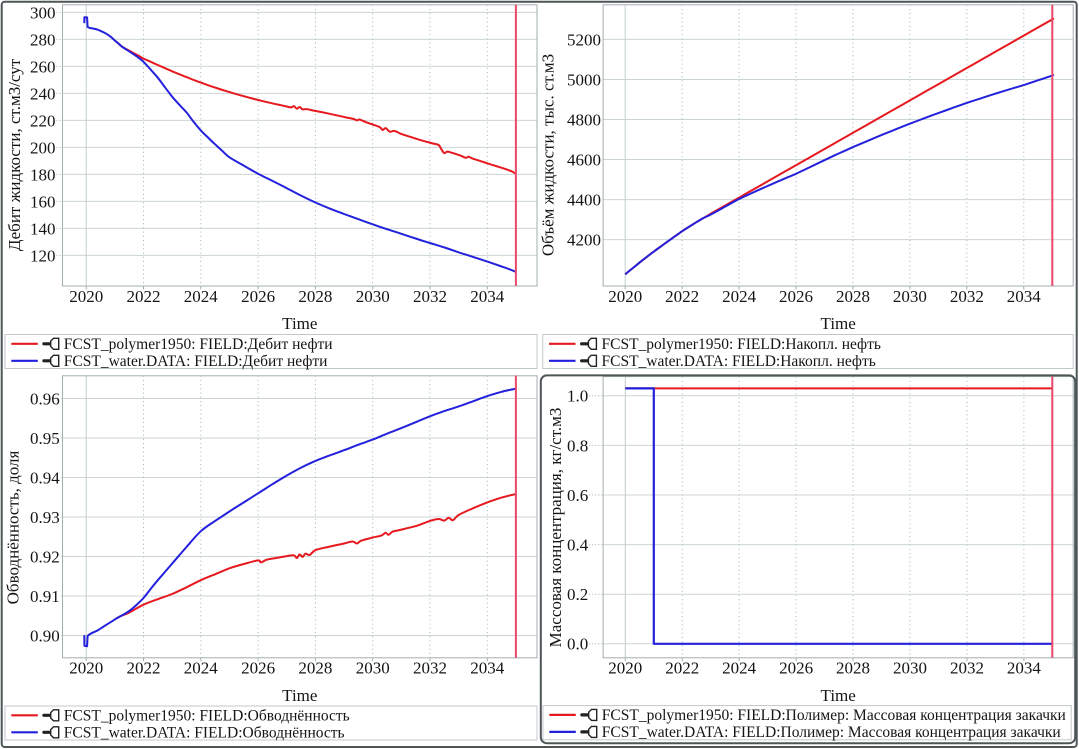  I want to click on svg-text:FCST_polymer1950: FIELD:Дебит: FCST_polymer1950: FIELD:Дебит нефти, so click(198, 344).